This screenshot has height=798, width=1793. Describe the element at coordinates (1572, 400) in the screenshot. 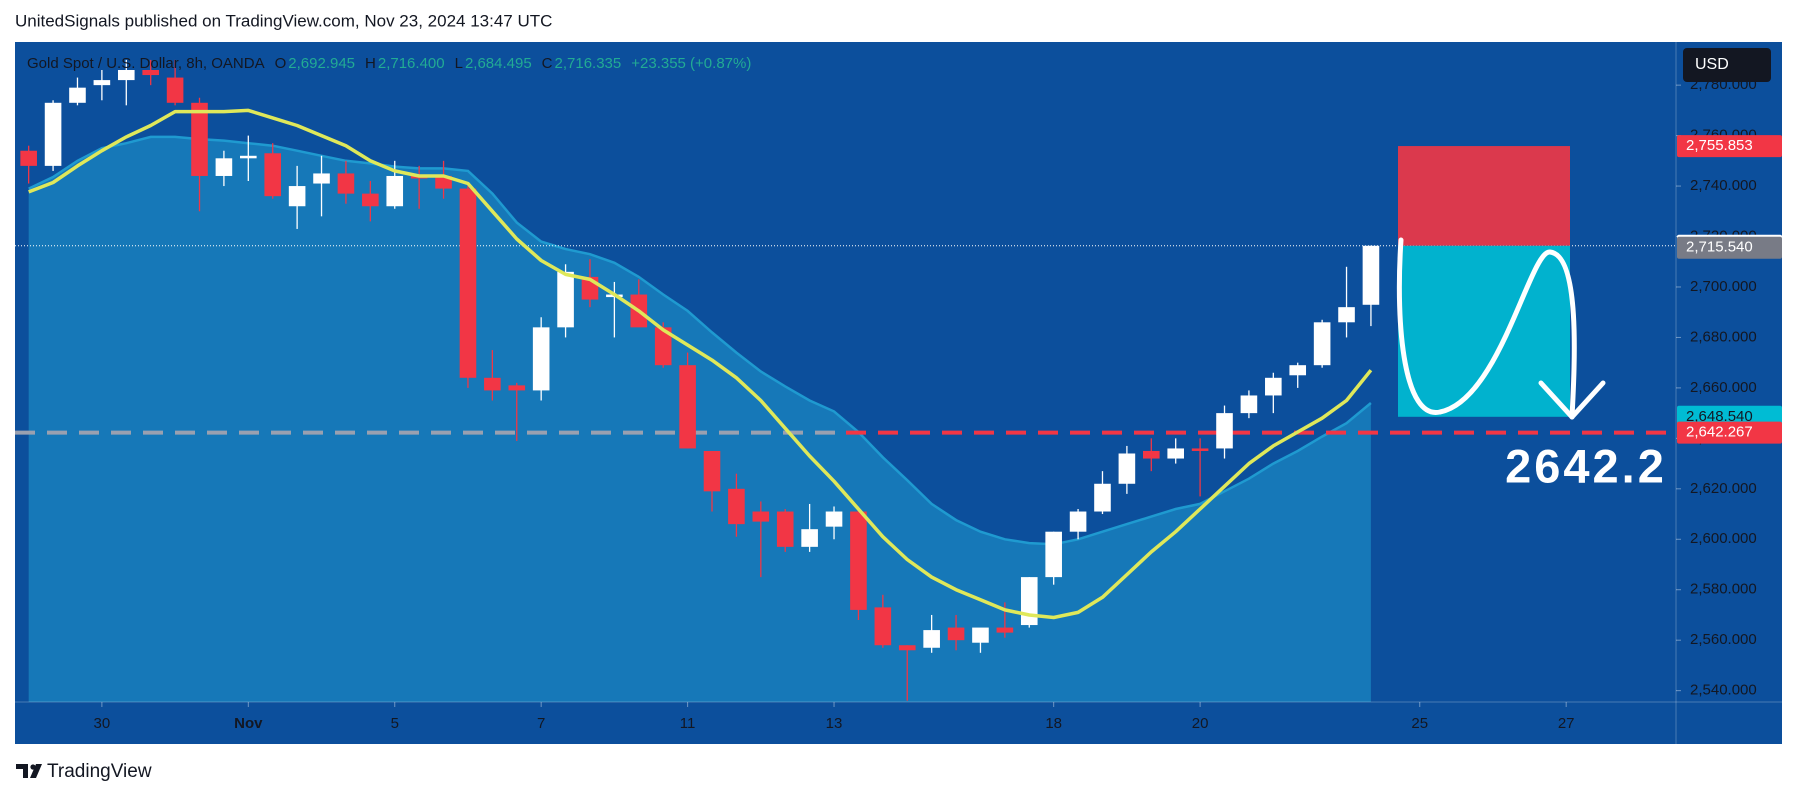

I see `drawing-arrow` at that location.